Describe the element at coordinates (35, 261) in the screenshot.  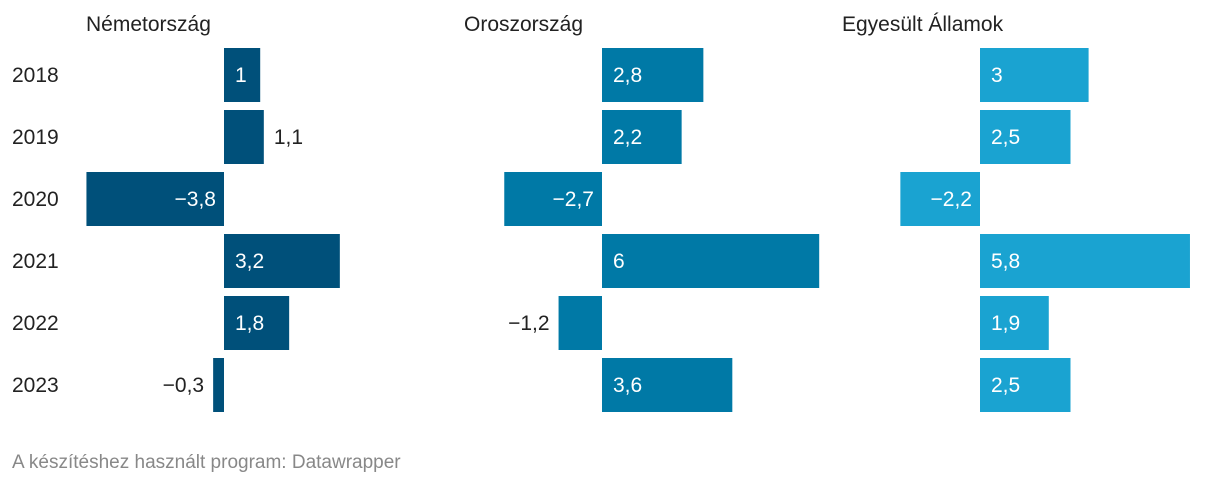
I see `year-label-2021: 2021` at that location.